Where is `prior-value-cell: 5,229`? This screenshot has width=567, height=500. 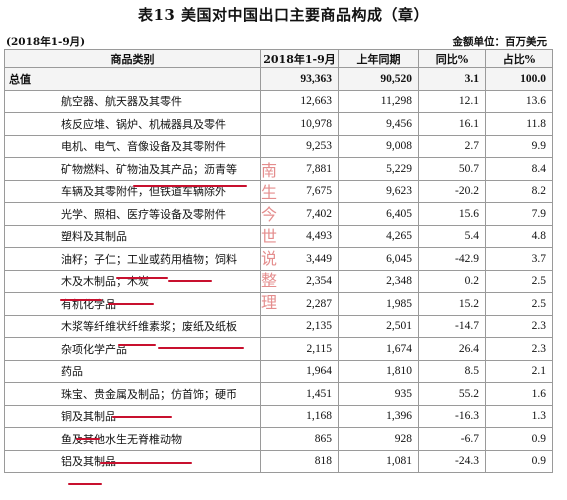 prior-value-cell: 5,229 is located at coordinates (378, 169).